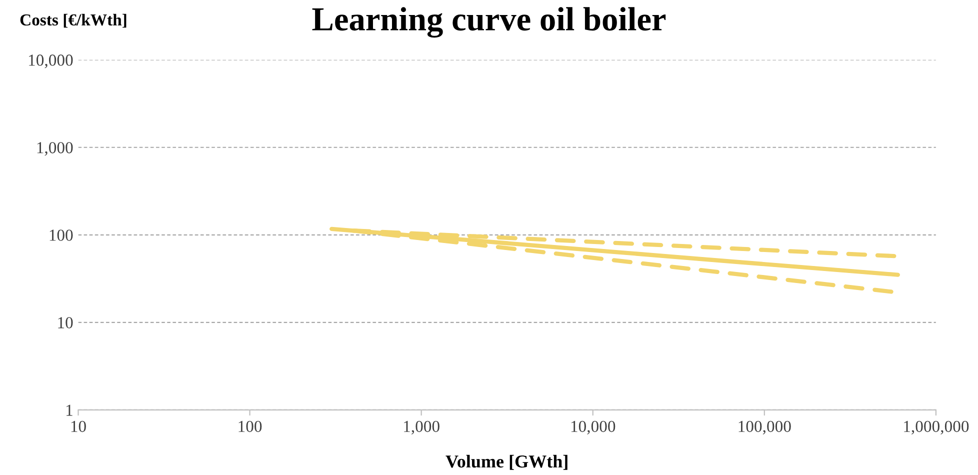 This screenshot has width=978, height=475. What do you see at coordinates (593, 427) in the screenshot?
I see `x-tick-label: 10,000` at bounding box center [593, 427].